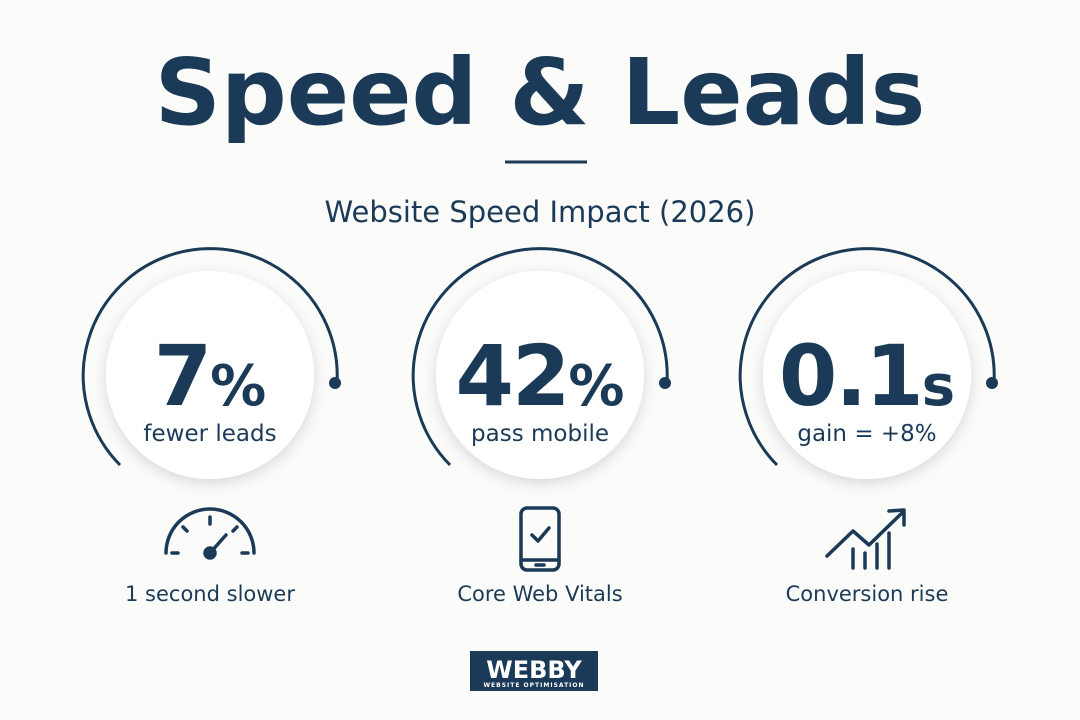 This screenshot has width=1080, height=720. What do you see at coordinates (210, 533) in the screenshot?
I see `gauge-icon` at bounding box center [210, 533].